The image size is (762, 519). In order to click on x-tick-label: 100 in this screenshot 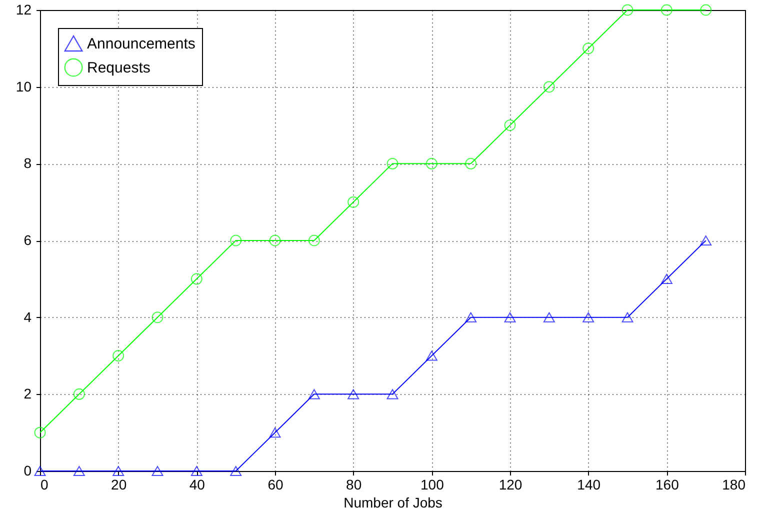, I will do `click(432, 484)`.